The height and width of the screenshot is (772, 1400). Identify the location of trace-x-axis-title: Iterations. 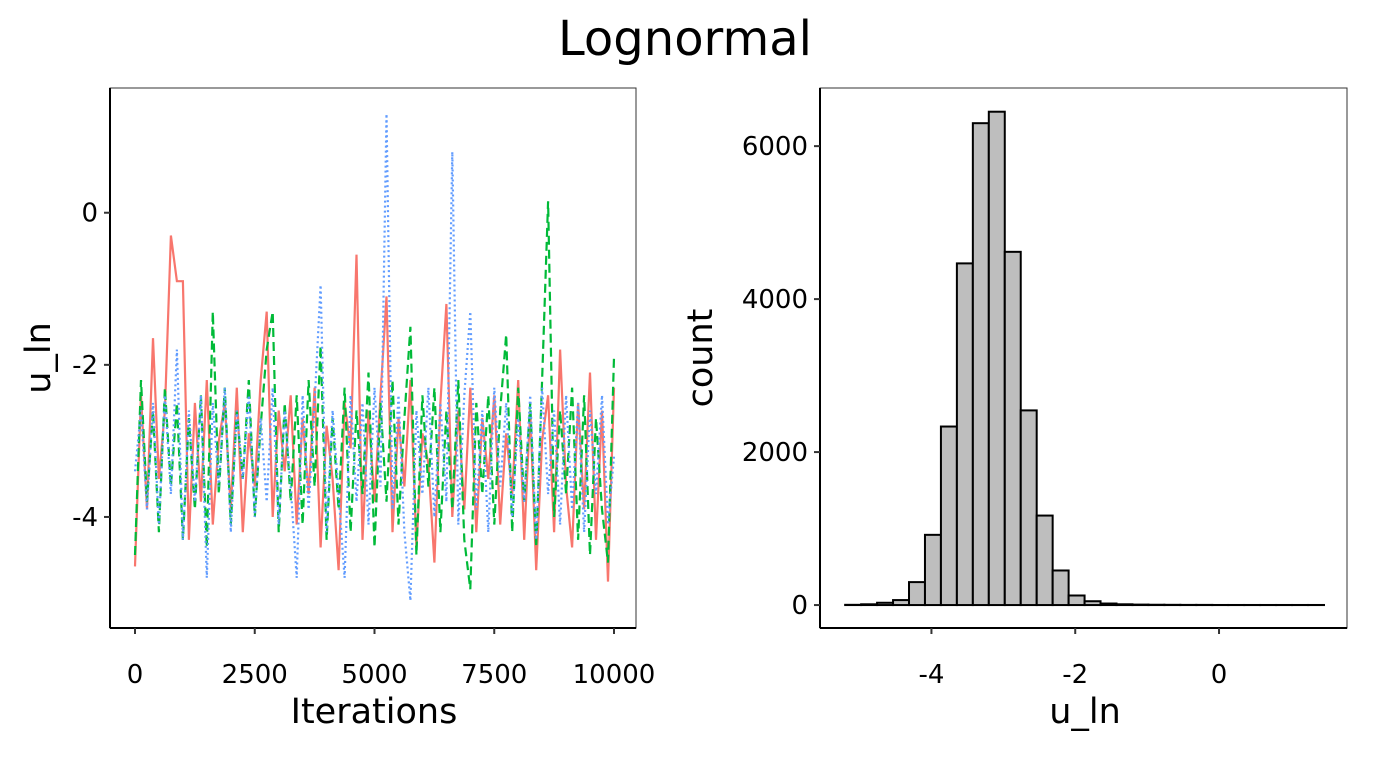
(374, 712).